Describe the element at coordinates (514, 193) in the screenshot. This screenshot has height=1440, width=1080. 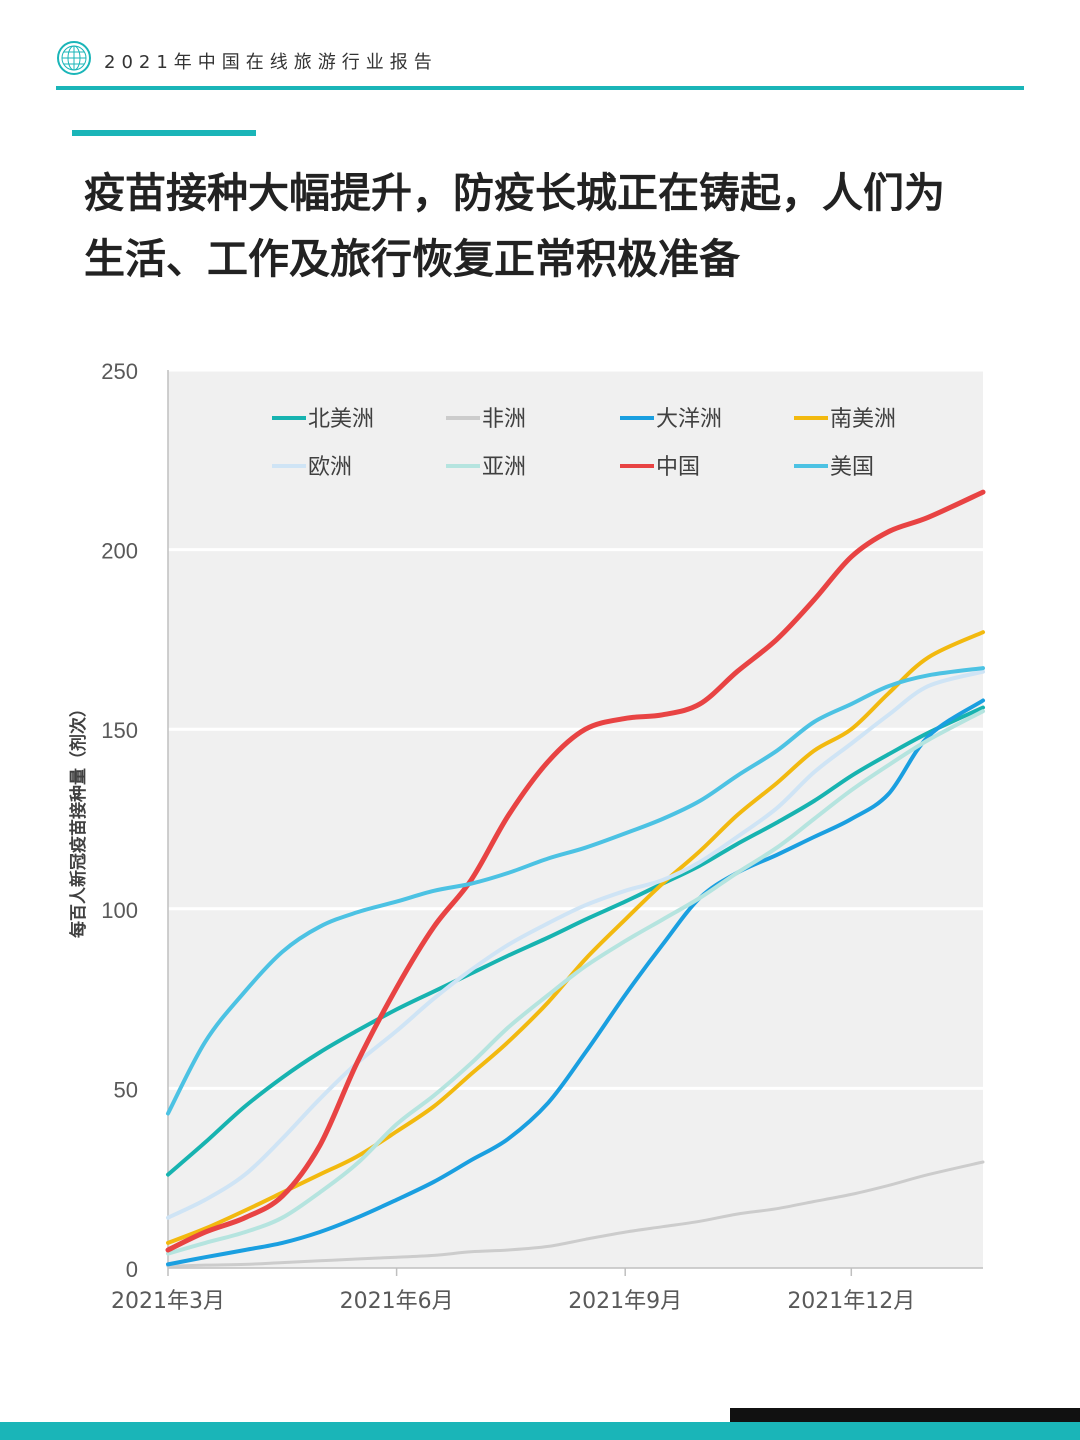
I see `headline-line-1: 疫苗接种大幅提升，防疫长城正在铸起，人们为` at that location.